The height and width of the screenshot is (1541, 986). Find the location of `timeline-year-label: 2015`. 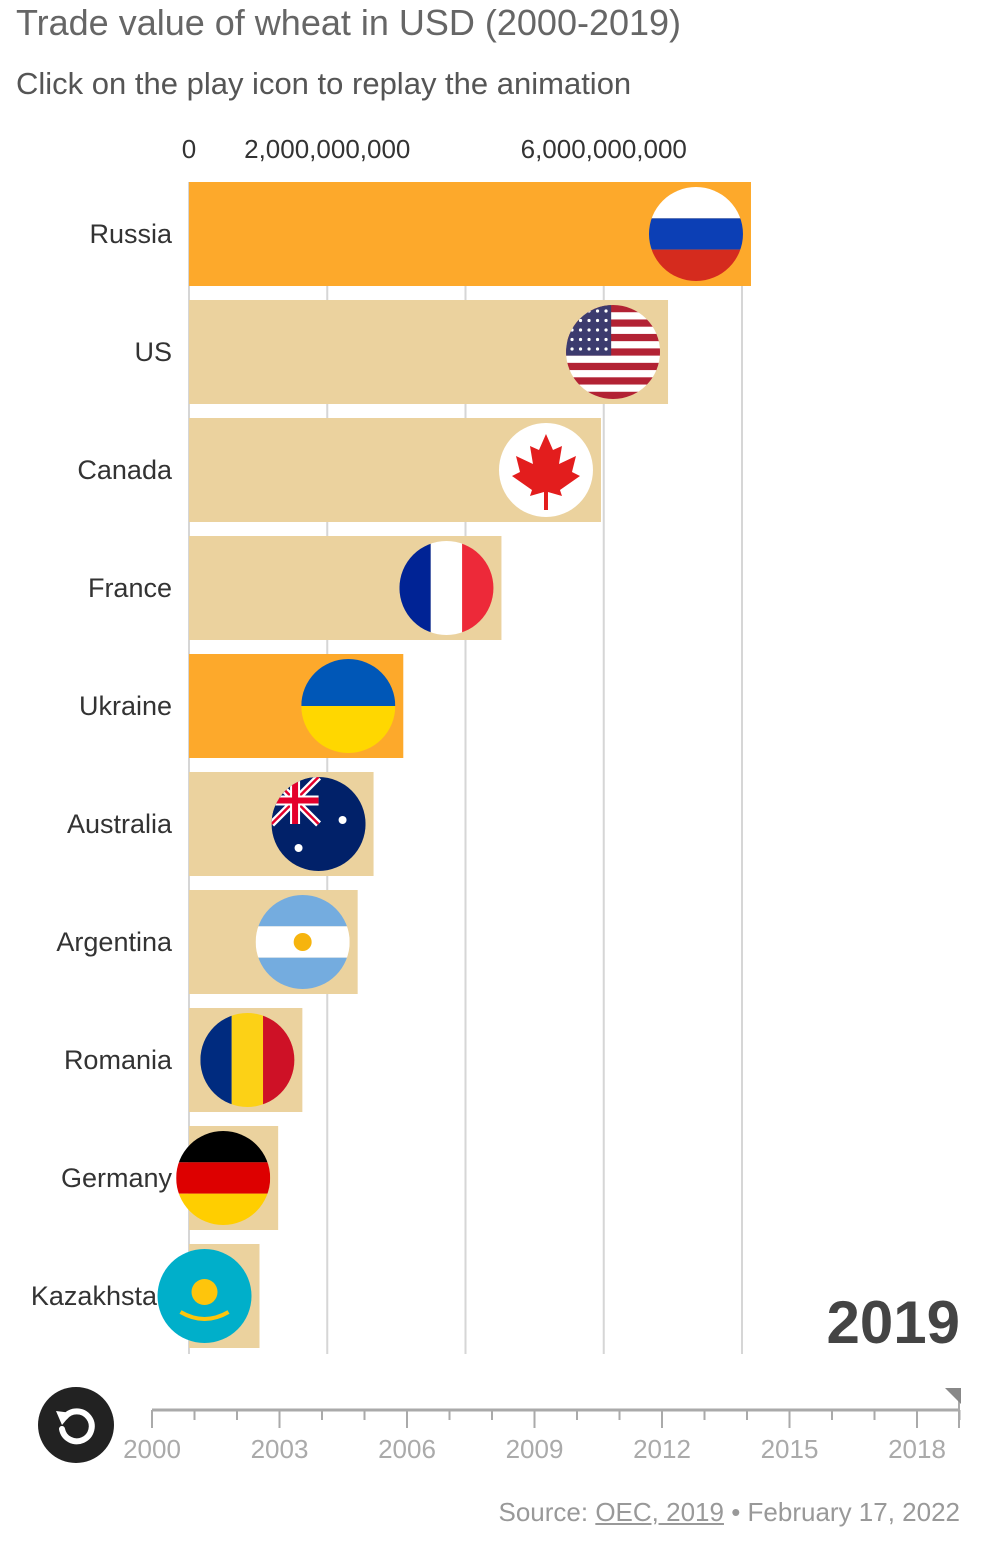

timeline-year-label: 2015 is located at coordinates (790, 1449).